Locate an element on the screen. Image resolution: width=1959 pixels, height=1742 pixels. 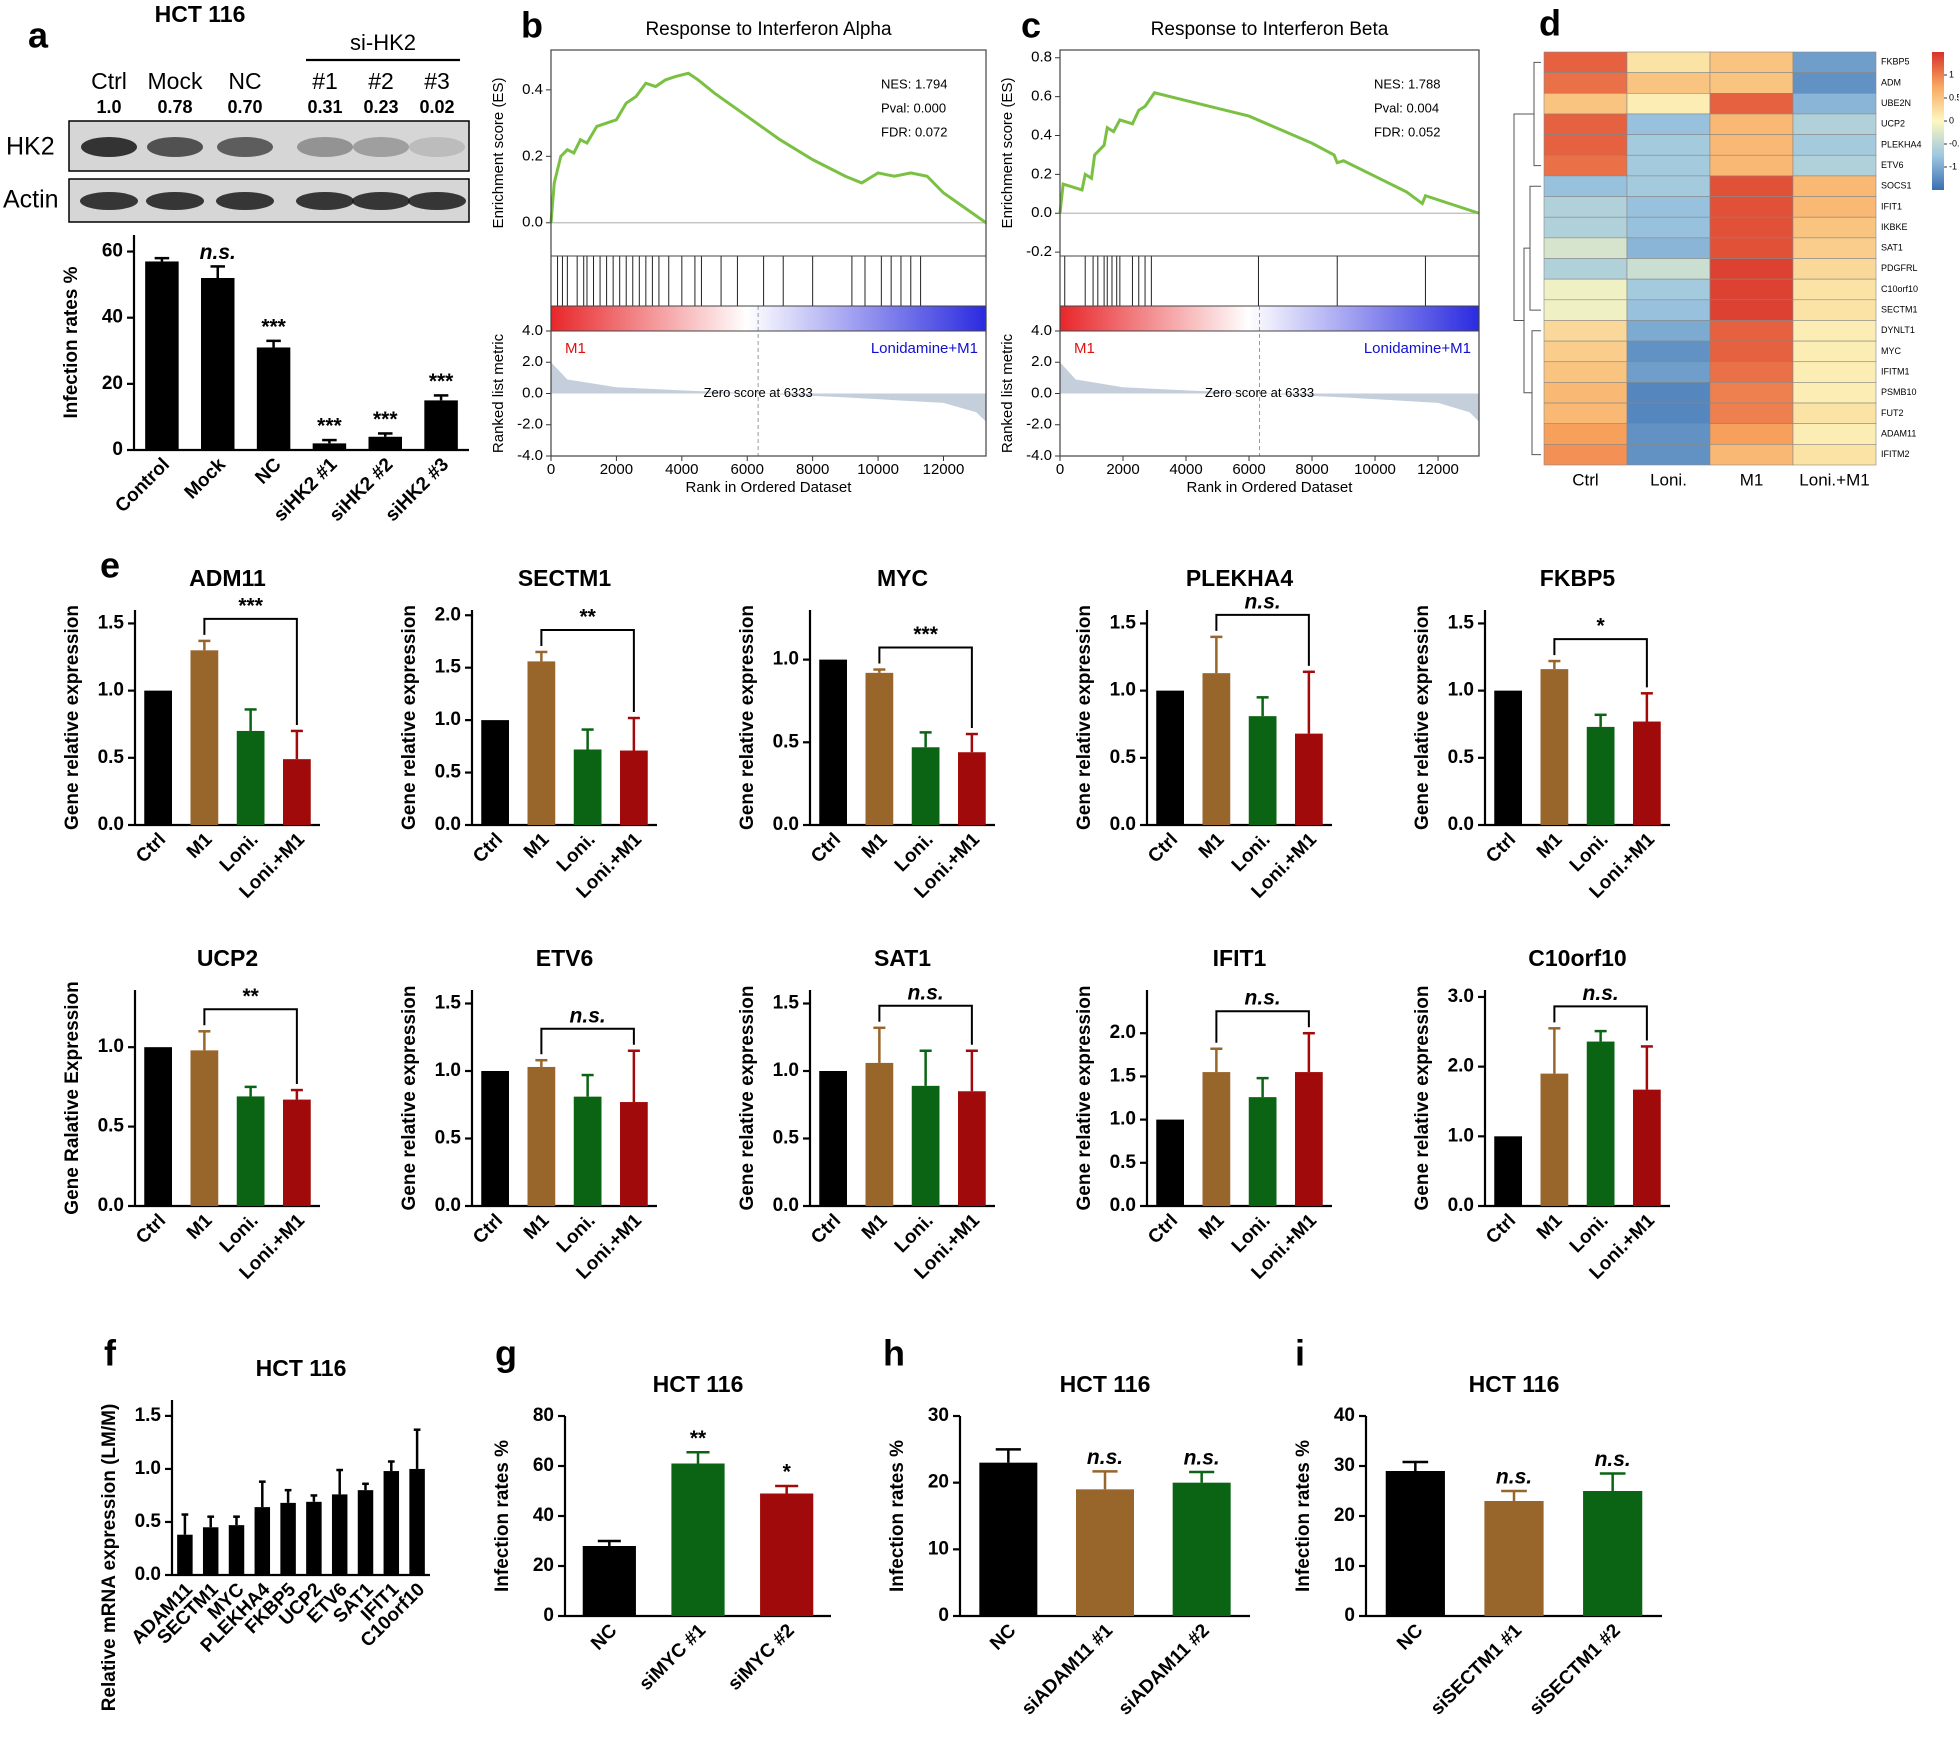
y-tick-label: 10 is located at coordinates (938, 1548).